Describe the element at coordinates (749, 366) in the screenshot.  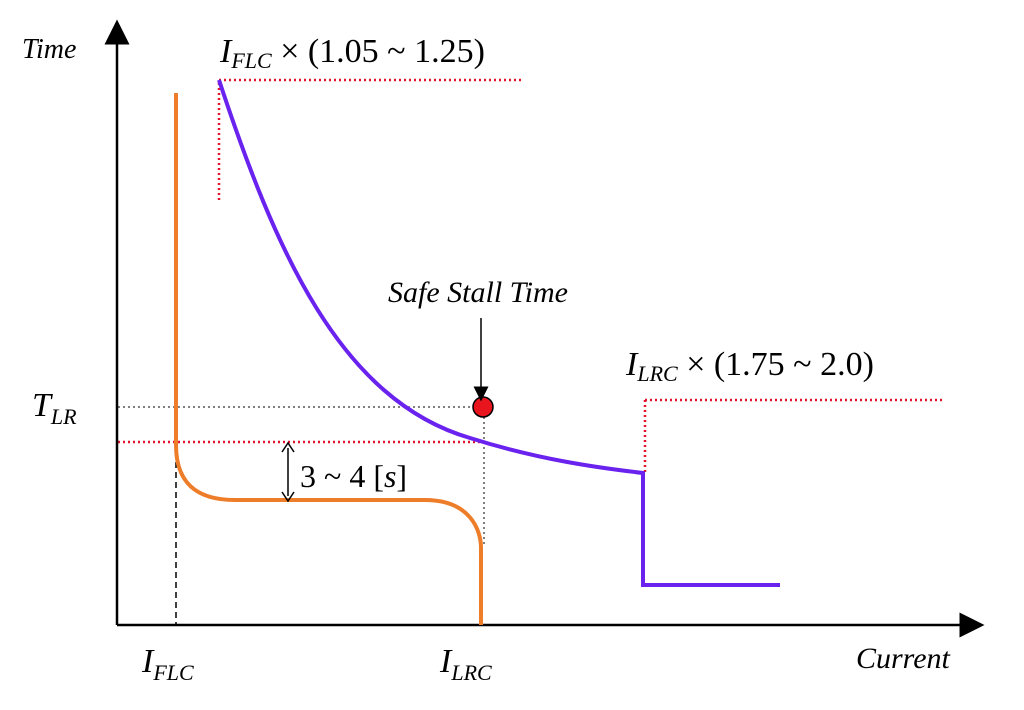
I see `i-lrc-factor-label: ILRC × (1.75 ~ 2.0)` at that location.